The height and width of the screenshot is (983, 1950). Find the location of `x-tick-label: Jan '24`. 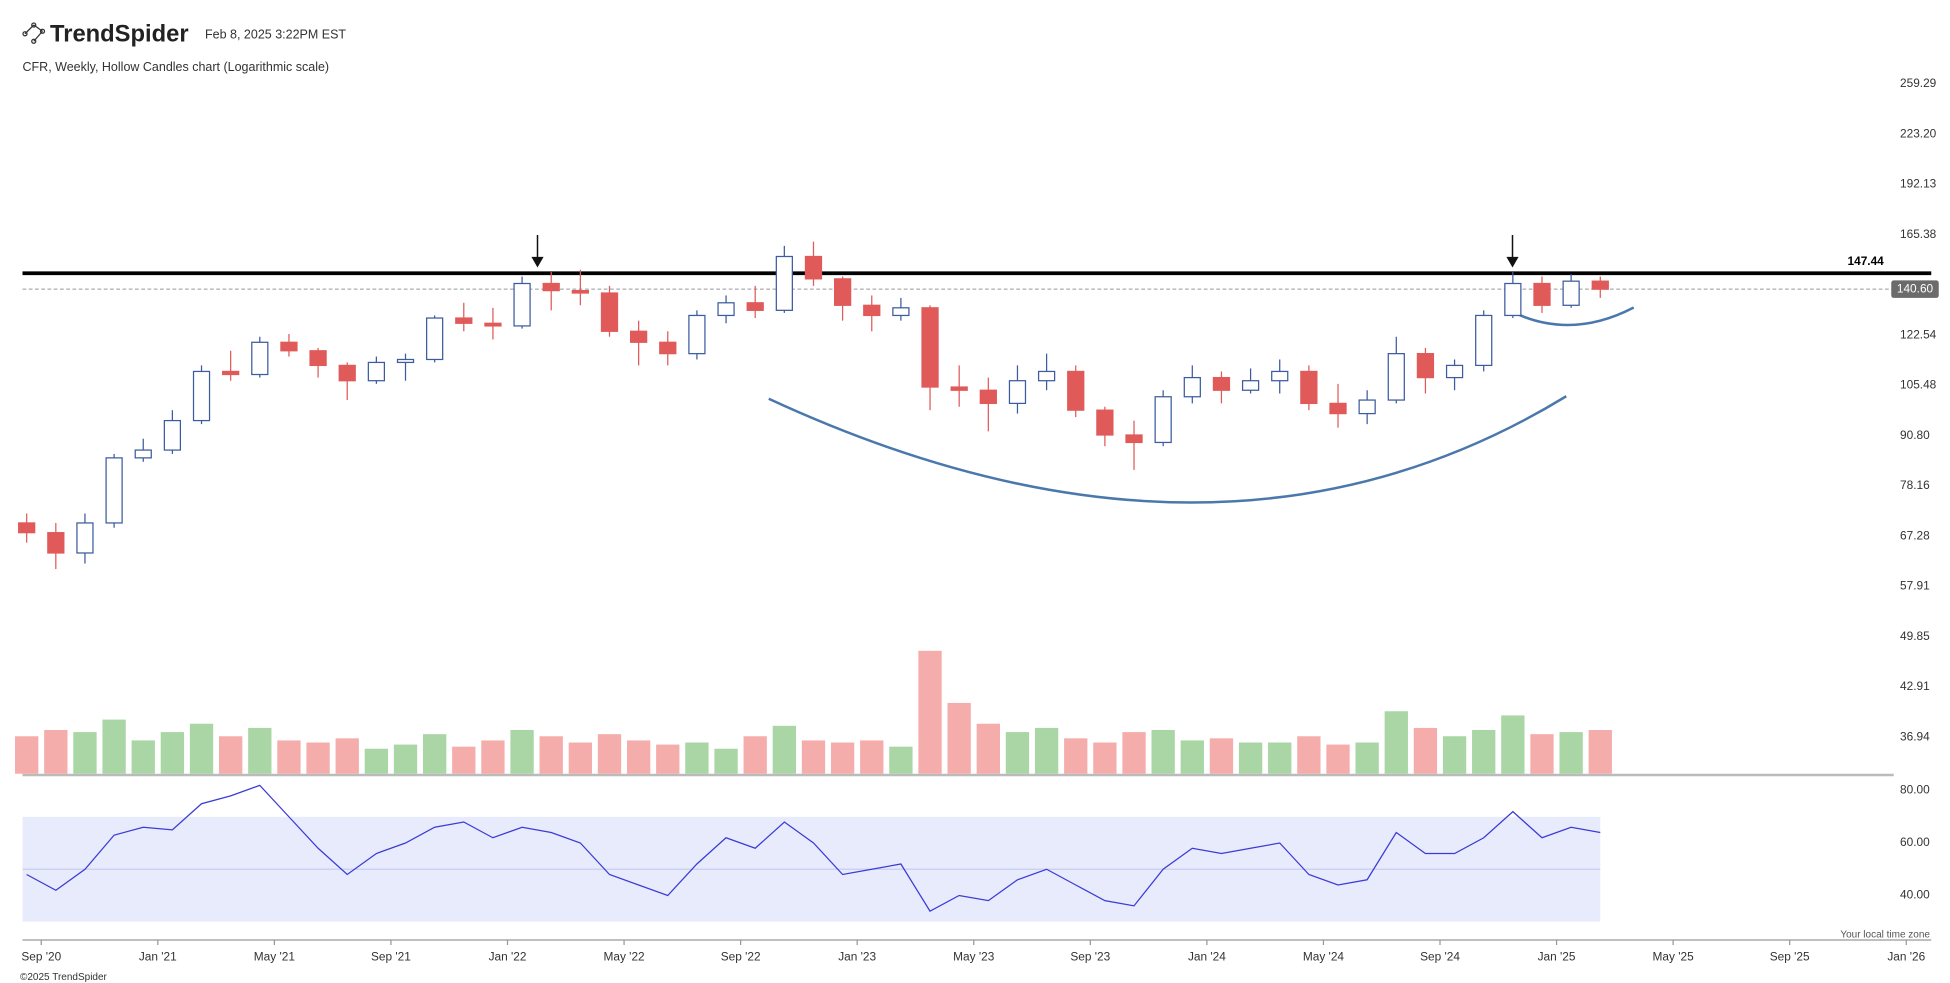

x-tick-label: Jan '24 is located at coordinates (1207, 957).